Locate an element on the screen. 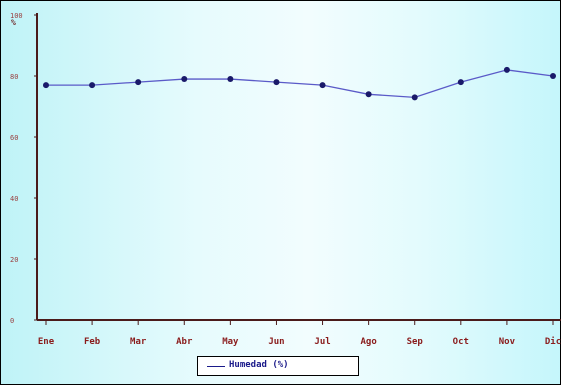  y-tick-label: 100 is located at coordinates (16, 16).